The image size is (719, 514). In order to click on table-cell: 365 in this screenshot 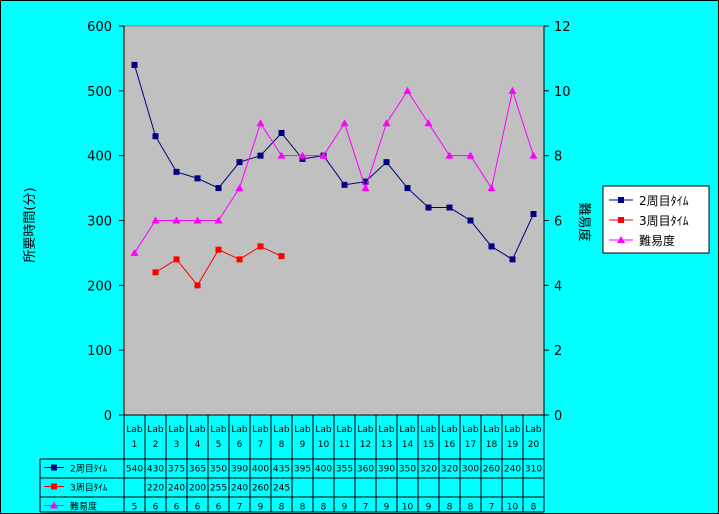, I will do `click(197, 470)`.